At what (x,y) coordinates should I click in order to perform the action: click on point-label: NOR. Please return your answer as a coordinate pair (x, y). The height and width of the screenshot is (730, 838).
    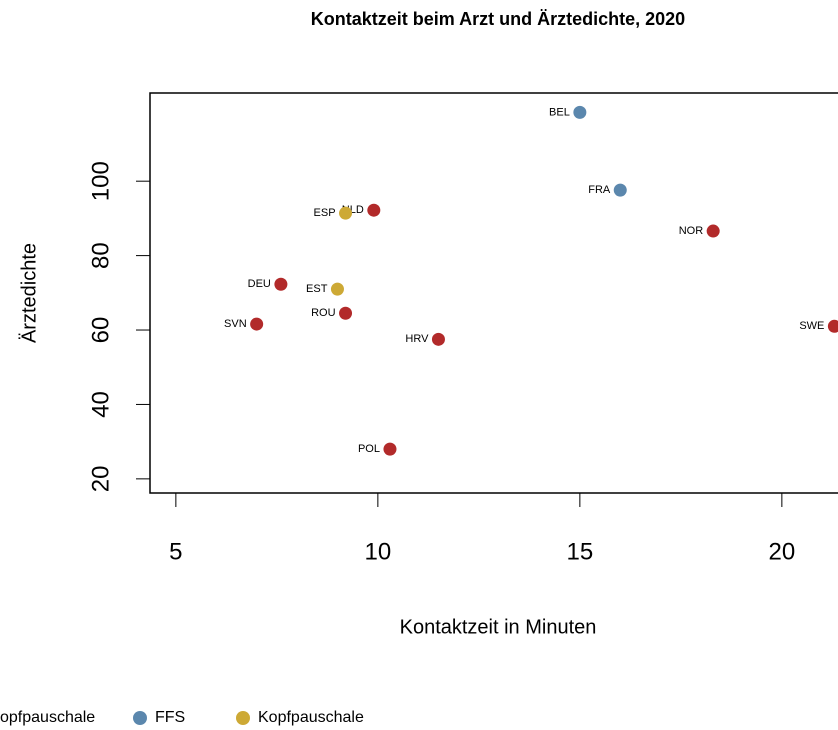
    Looking at the image, I should click on (691, 231).